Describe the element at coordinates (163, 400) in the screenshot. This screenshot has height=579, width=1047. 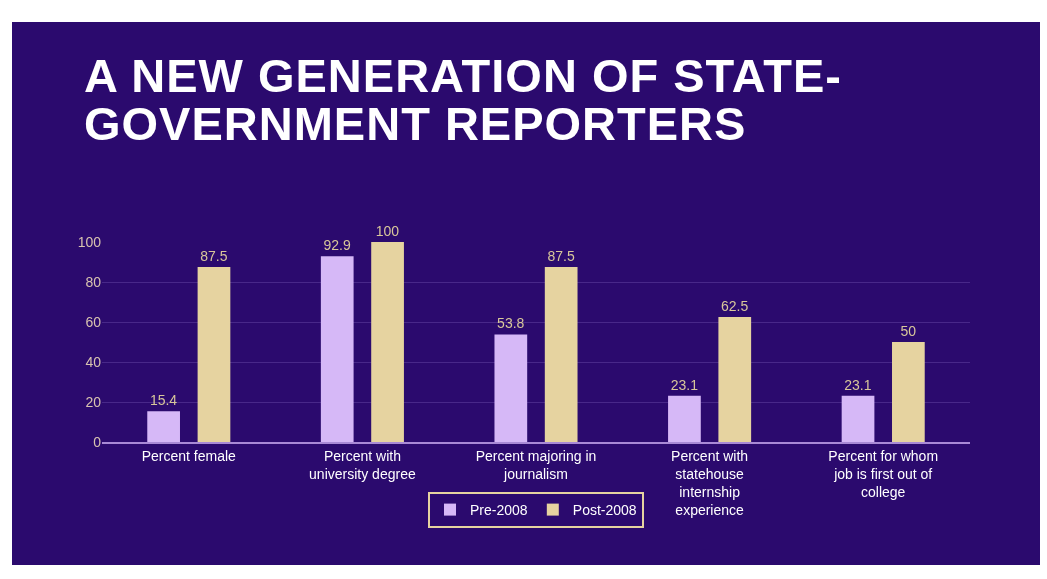
I see `data-label: 15.4` at that location.